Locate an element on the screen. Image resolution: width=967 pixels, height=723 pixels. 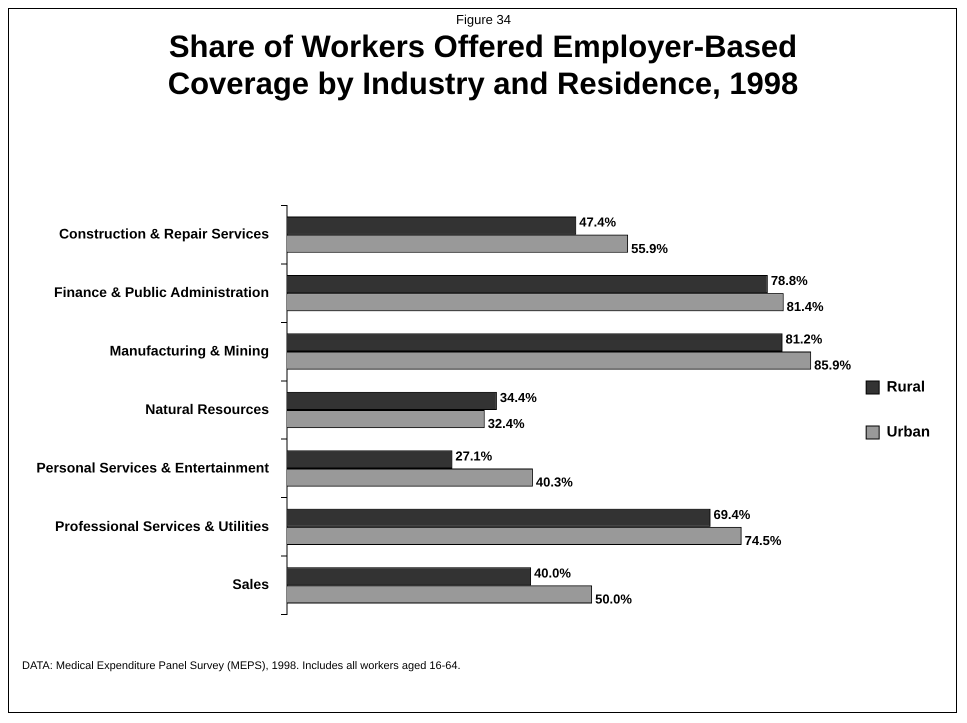
y-tick-label: Sales is located at coordinates (251, 584).